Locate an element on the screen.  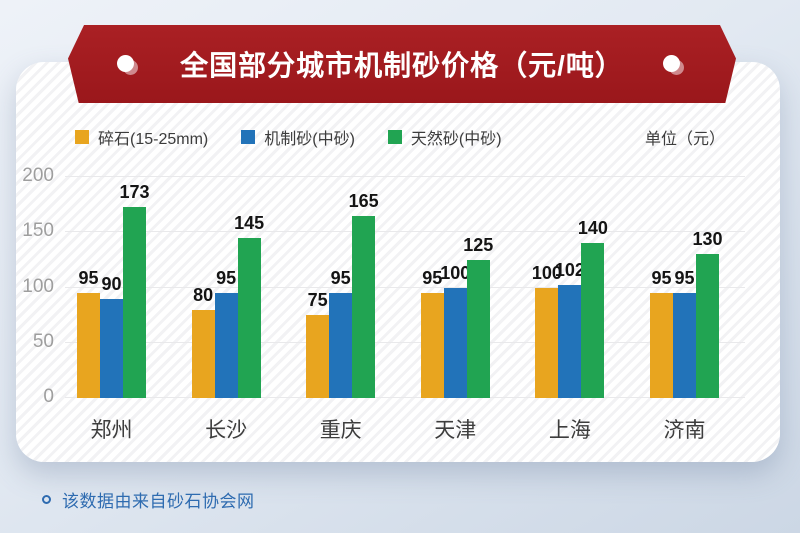
bar-天然砂(中砂)-郑州 is located at coordinates (134, 302).